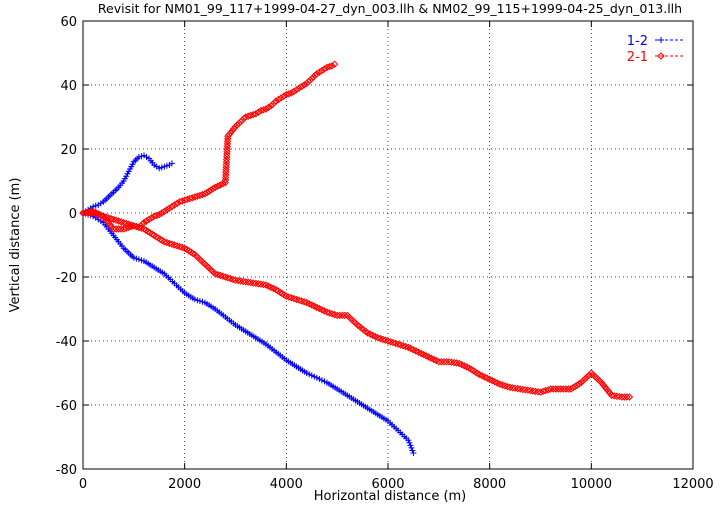 The width and height of the screenshot is (721, 505). I want to click on y-tick-label: -20, so click(66, 278).